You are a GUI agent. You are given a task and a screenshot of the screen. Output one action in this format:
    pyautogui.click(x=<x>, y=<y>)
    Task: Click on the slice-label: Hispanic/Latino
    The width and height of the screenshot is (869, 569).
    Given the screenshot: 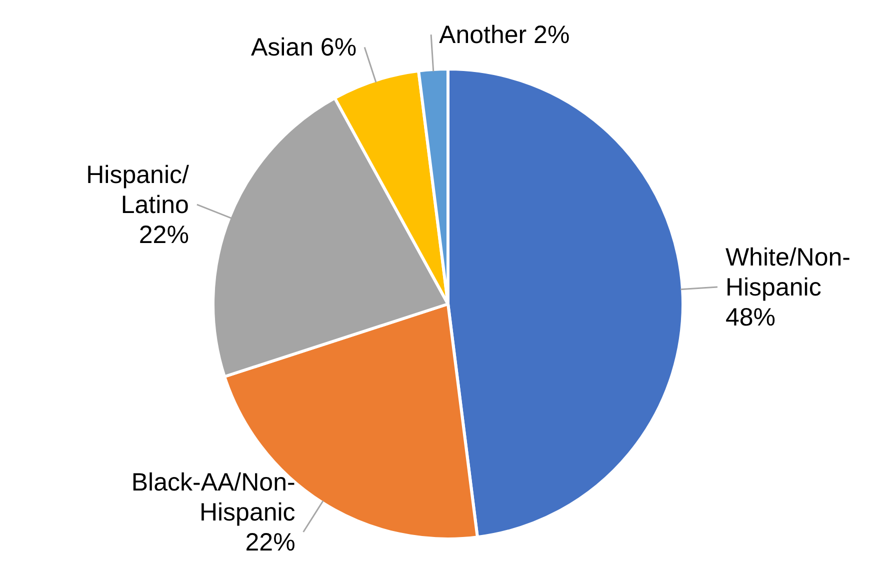 What is the action you would take?
    pyautogui.click(x=138, y=190)
    